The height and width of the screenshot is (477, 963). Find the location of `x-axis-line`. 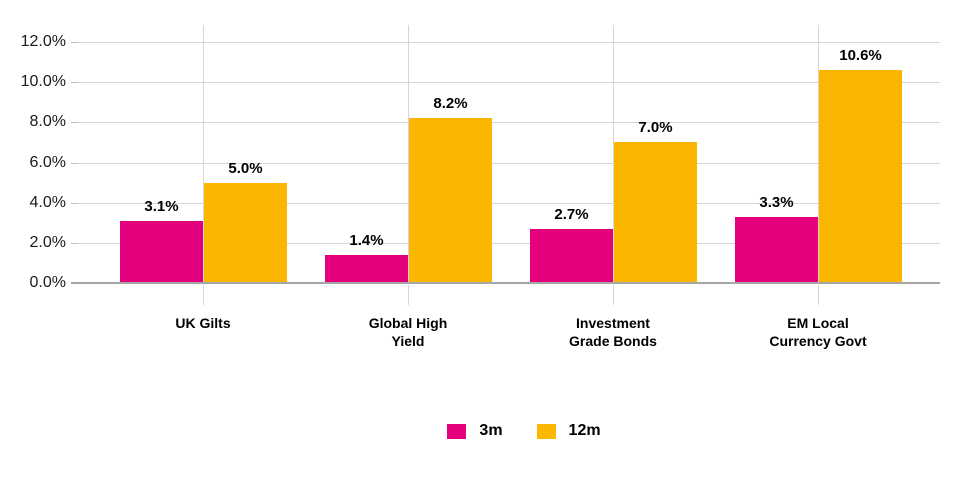

x-axis-line is located at coordinates (505, 283).